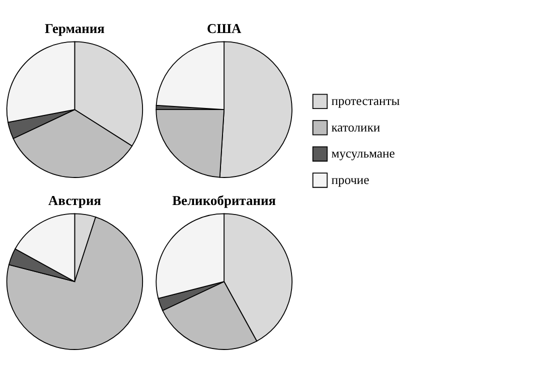 This screenshot has height=388, width=545. I want to click on legend-label: католики, so click(355, 127).